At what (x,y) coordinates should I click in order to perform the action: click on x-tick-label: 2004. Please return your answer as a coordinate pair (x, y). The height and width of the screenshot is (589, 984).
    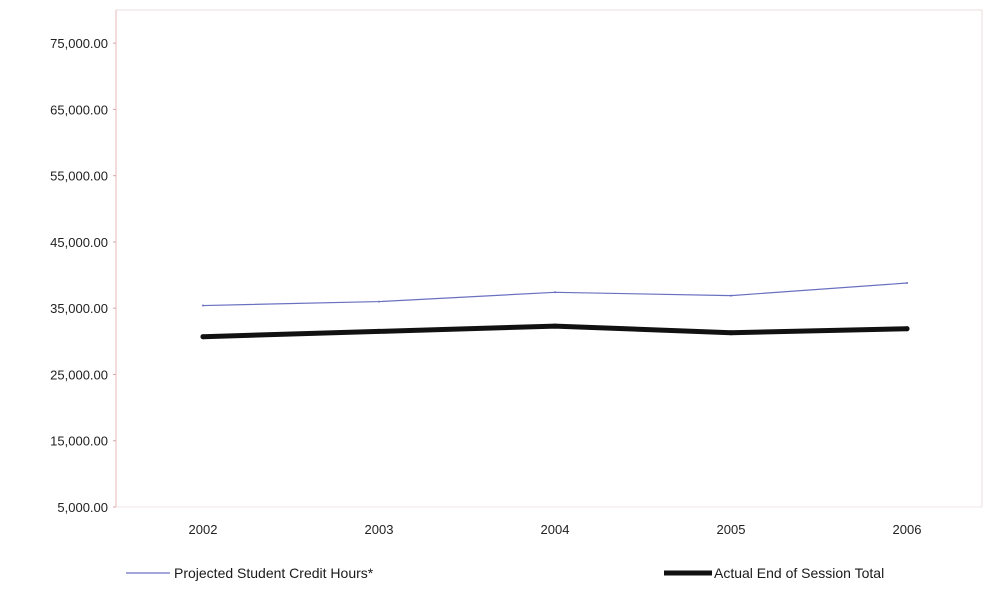
    Looking at the image, I should click on (555, 529).